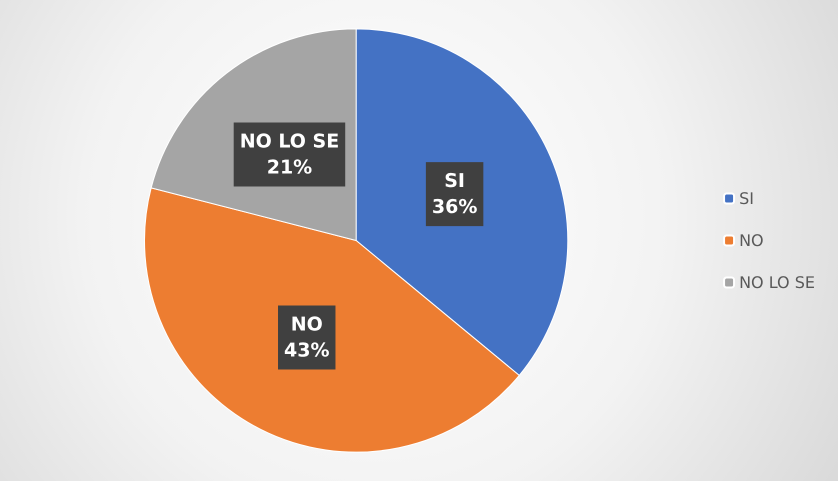 This screenshot has width=838, height=481. Describe the element at coordinates (751, 240) in the screenshot. I see `legend-label: NO` at that location.